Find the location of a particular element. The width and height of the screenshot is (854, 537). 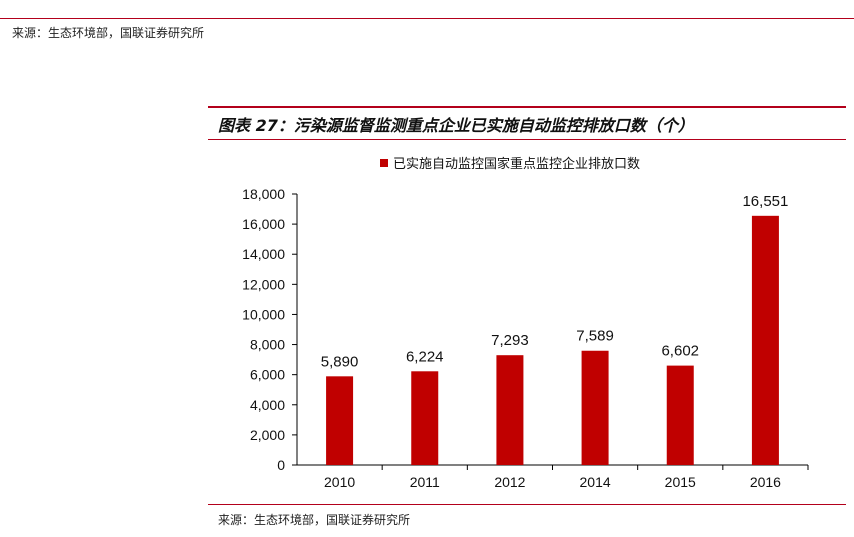

x-tick-label: 2010 is located at coordinates (339, 482).